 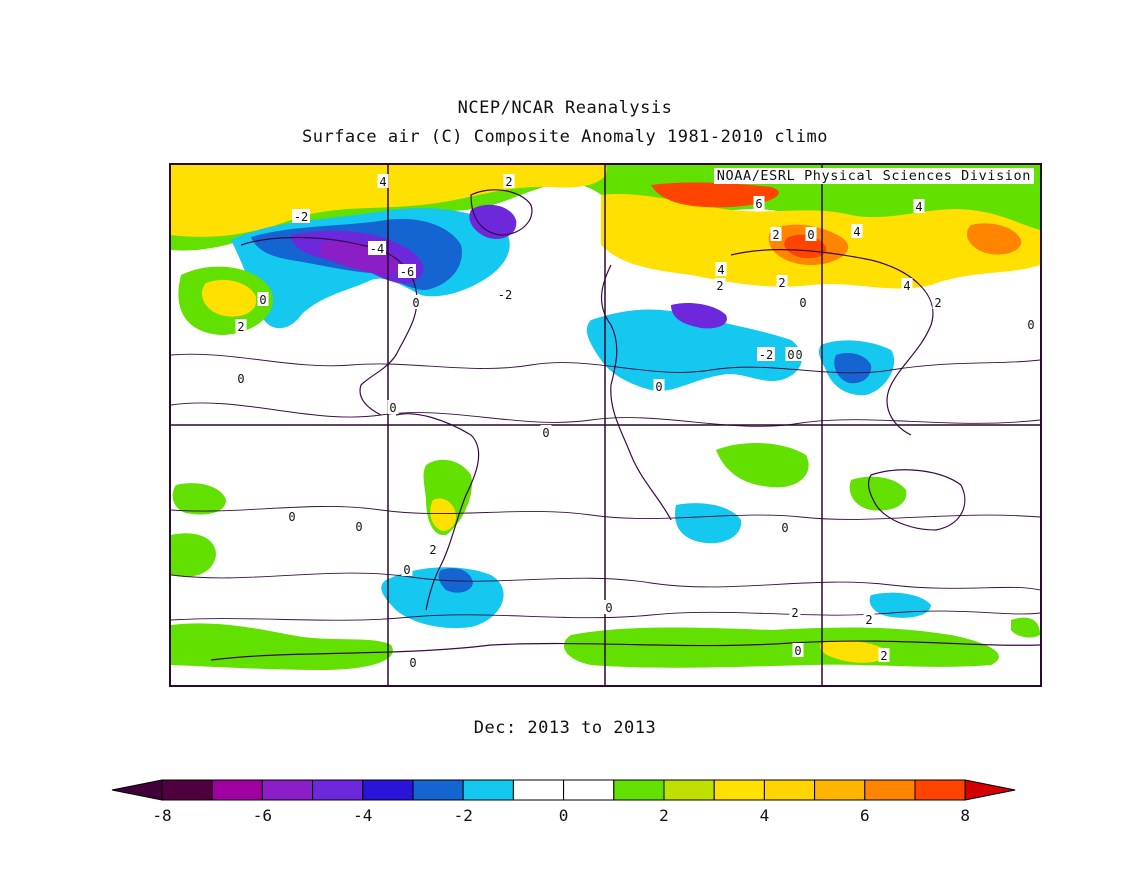 What do you see at coordinates (832, 342) in the screenshot?
I see `coast-asia` at bounding box center [832, 342].